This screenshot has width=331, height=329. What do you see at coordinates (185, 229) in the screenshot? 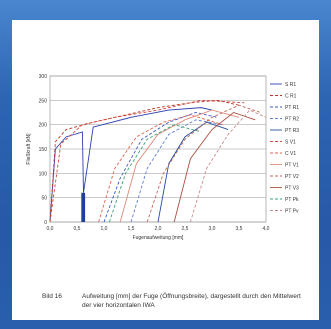
I see `x-tick-label: 2,5` at bounding box center [185, 229].